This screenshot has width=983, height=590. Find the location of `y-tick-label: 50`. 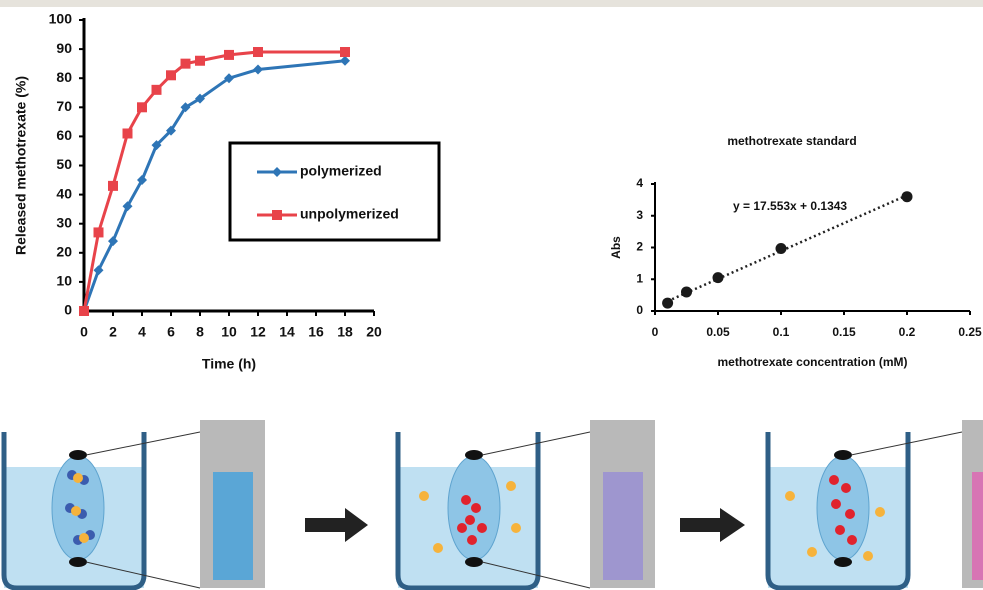

y-tick-label: 50 is located at coordinates (64, 164).